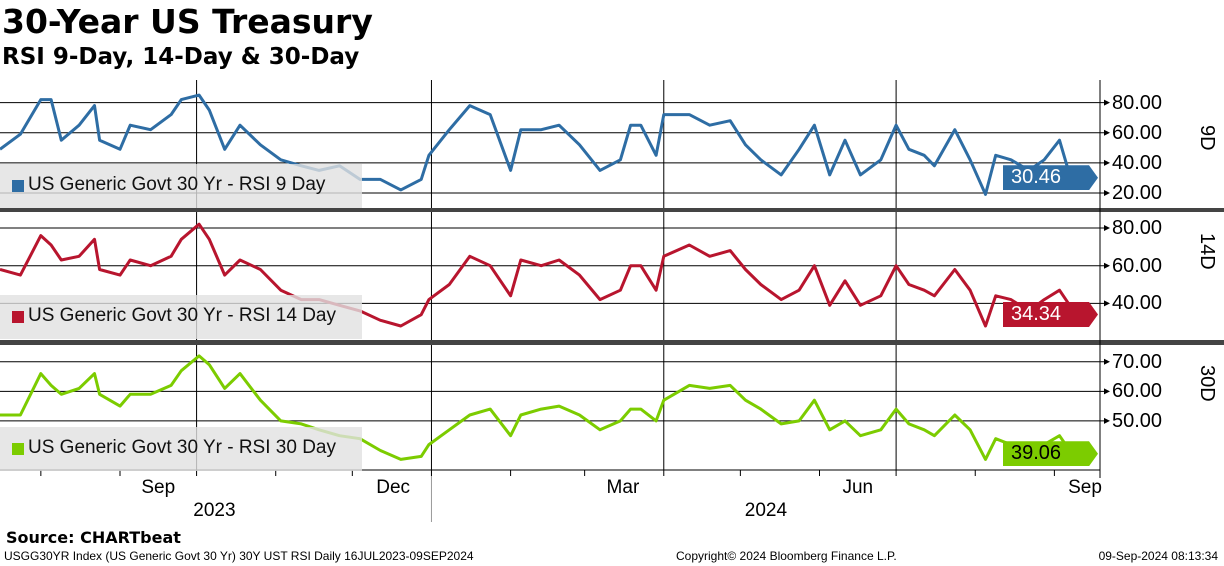 The height and width of the screenshot is (566, 1224). Describe the element at coordinates (858, 487) in the screenshot. I see `x-month-label: Jun` at that location.